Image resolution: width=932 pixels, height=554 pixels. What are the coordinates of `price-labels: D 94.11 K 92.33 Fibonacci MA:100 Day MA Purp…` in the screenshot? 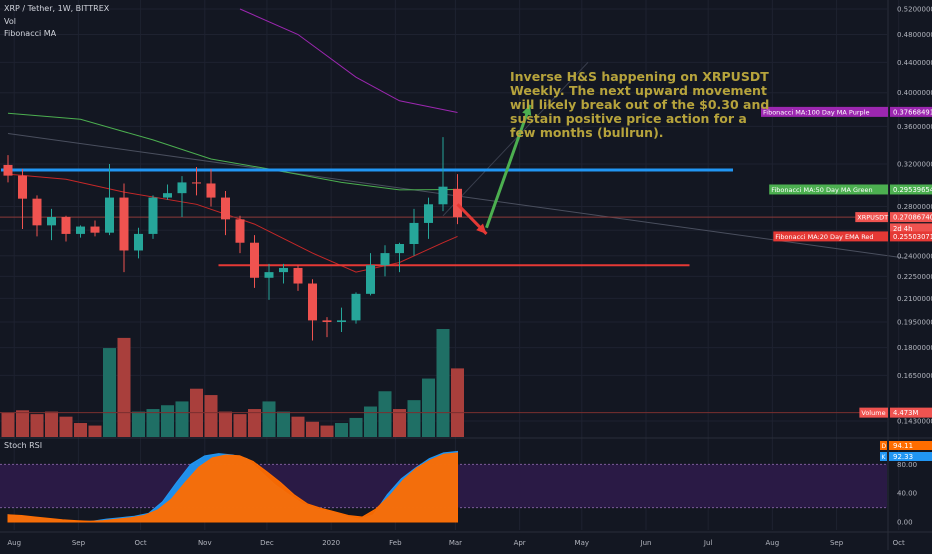 It's located at (846, 283).